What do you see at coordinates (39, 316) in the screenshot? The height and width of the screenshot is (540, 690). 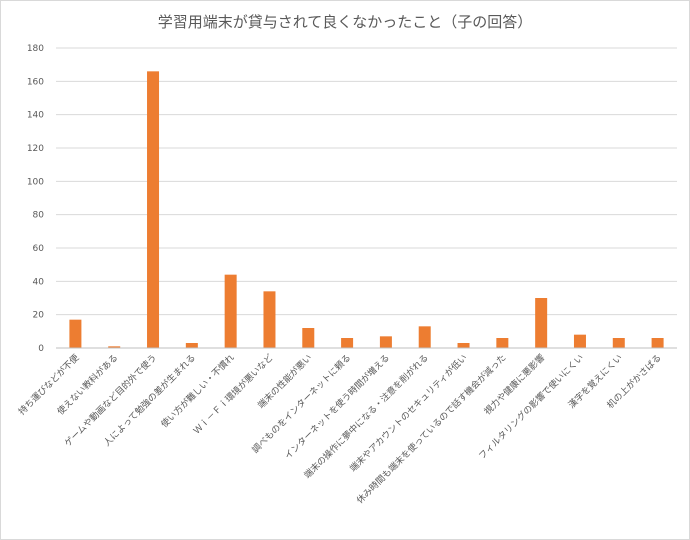 I see `y-tick-label: 20` at bounding box center [39, 316].